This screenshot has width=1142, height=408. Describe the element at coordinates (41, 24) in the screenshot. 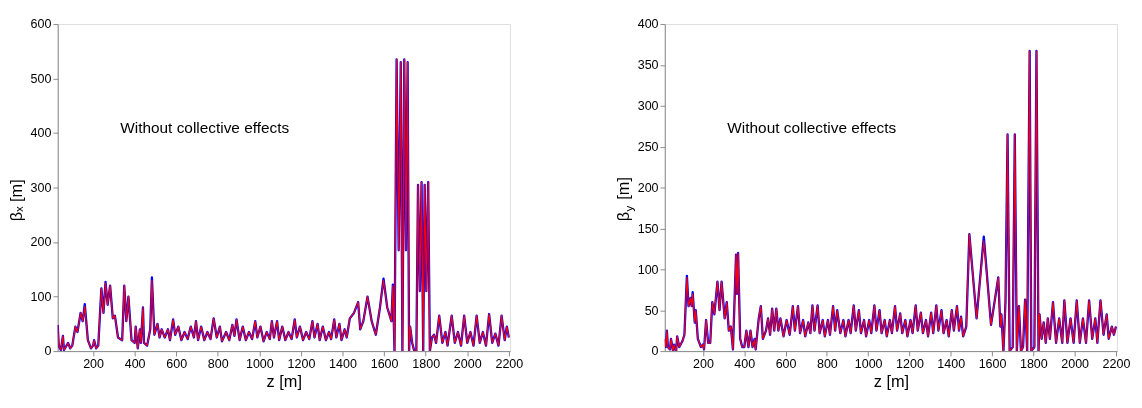

I see `y-tick-label: 600` at that location.